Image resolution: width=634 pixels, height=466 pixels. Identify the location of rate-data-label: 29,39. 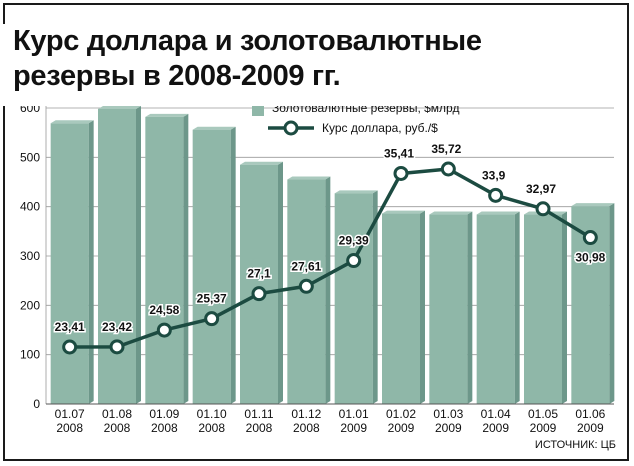
(354, 241).